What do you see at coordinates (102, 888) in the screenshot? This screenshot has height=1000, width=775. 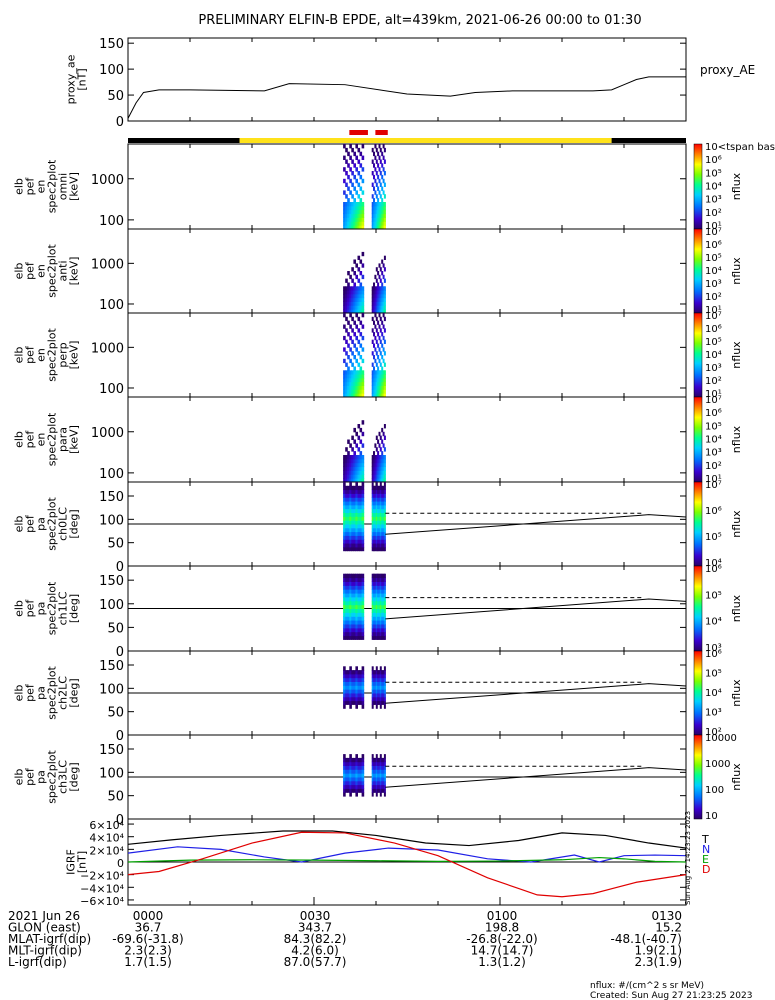 I see `y-tick-label: −4×10⁴` at bounding box center [102, 888].